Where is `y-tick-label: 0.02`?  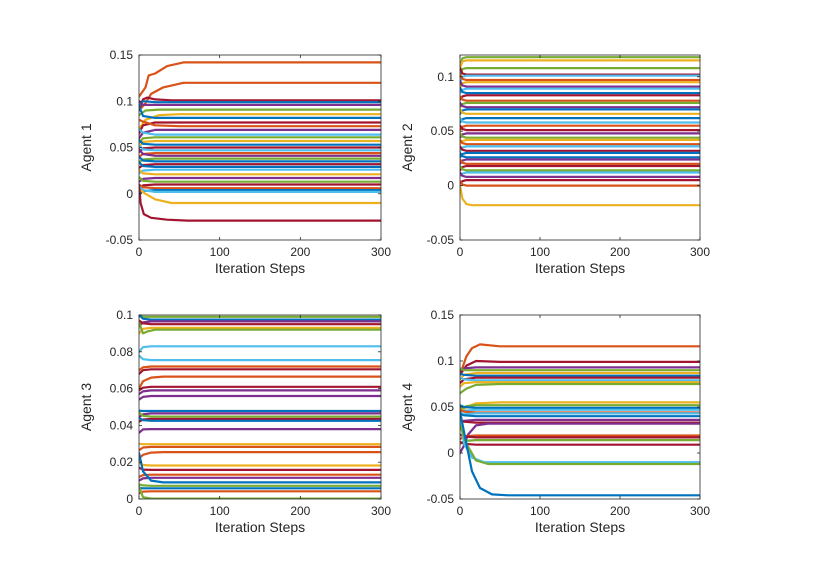
y-tick-label: 0.02 is located at coordinates (122, 462).